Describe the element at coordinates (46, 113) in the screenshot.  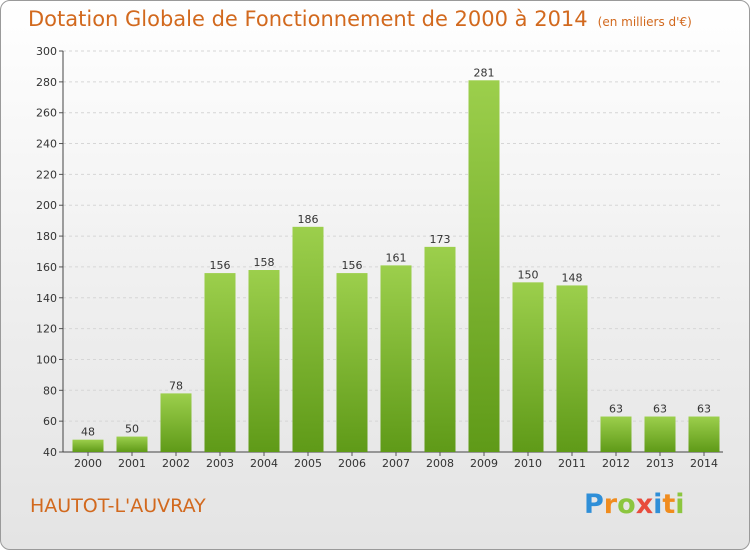
I see `y-tick-label: 260` at that location.